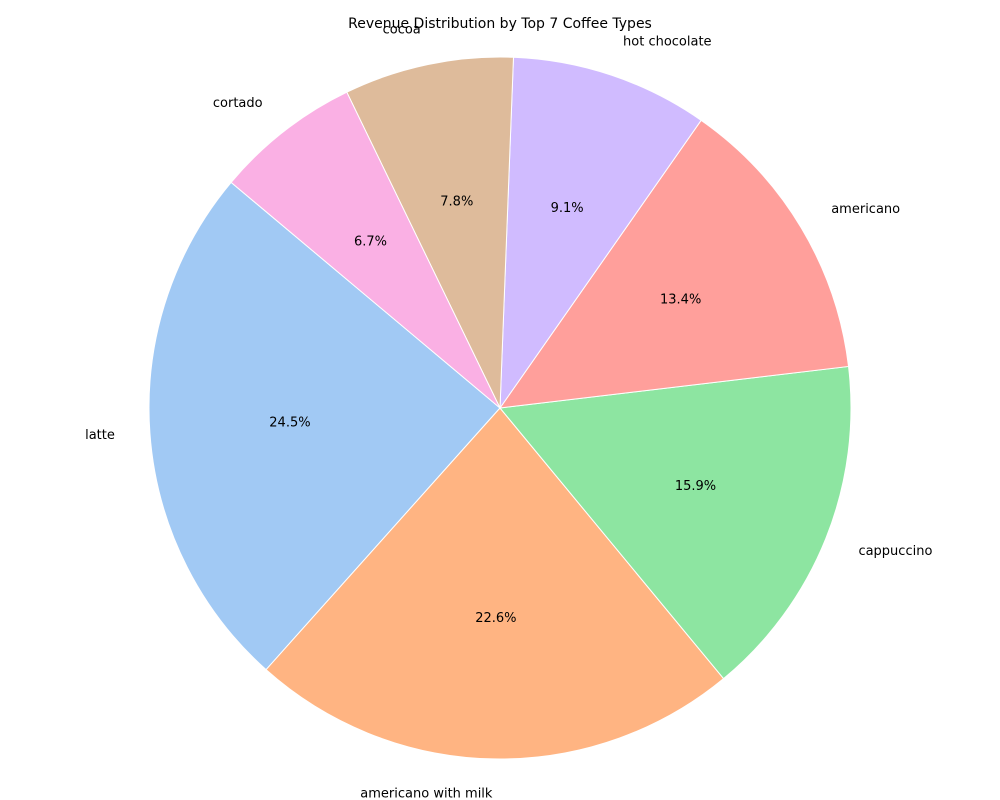 The height and width of the screenshot is (800, 1000). What do you see at coordinates (370, 241) in the screenshot?
I see `pct-label-cortado: 6.7%` at bounding box center [370, 241].